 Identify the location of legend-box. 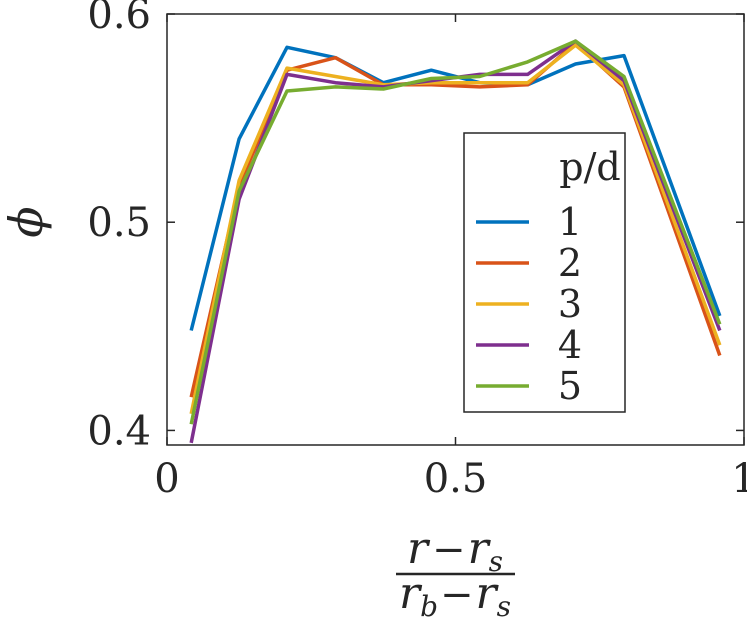
(544, 272).